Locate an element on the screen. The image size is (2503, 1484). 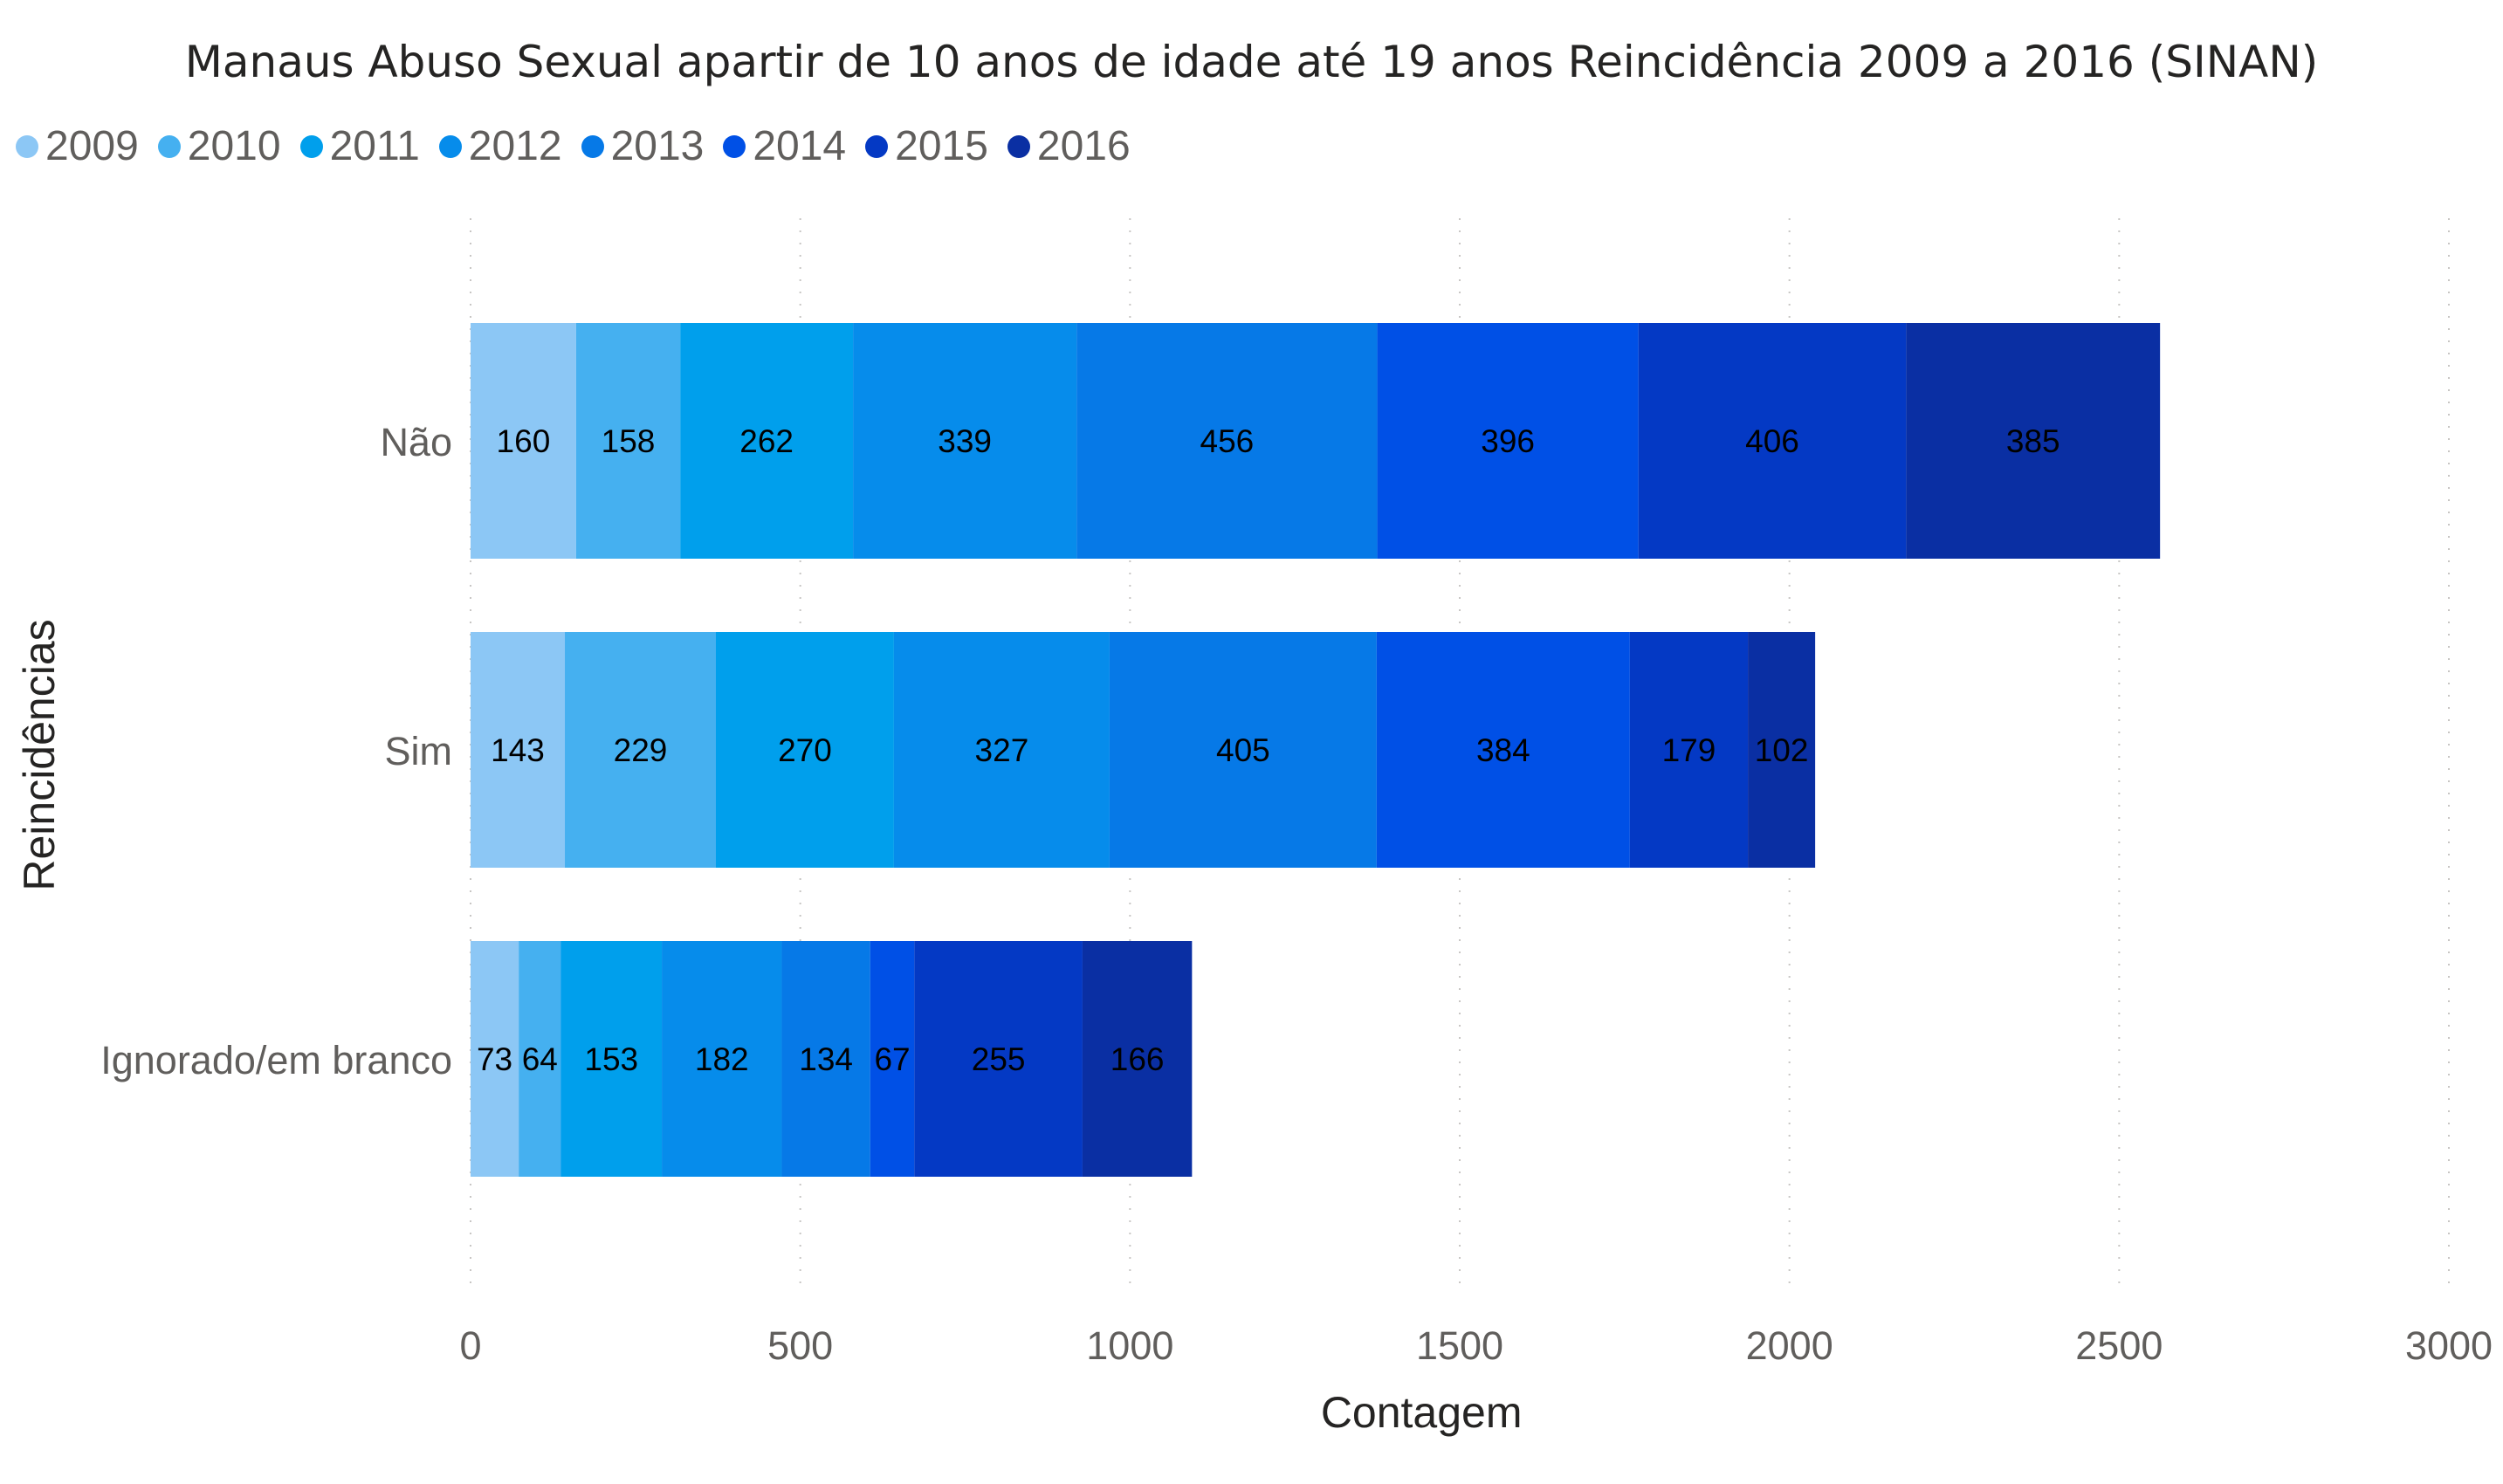
data-label: 64 is located at coordinates (540, 1059).